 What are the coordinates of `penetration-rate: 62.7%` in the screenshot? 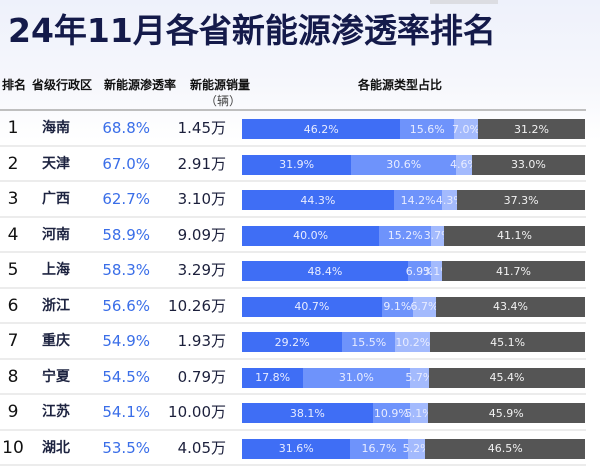 It's located at (126, 199).